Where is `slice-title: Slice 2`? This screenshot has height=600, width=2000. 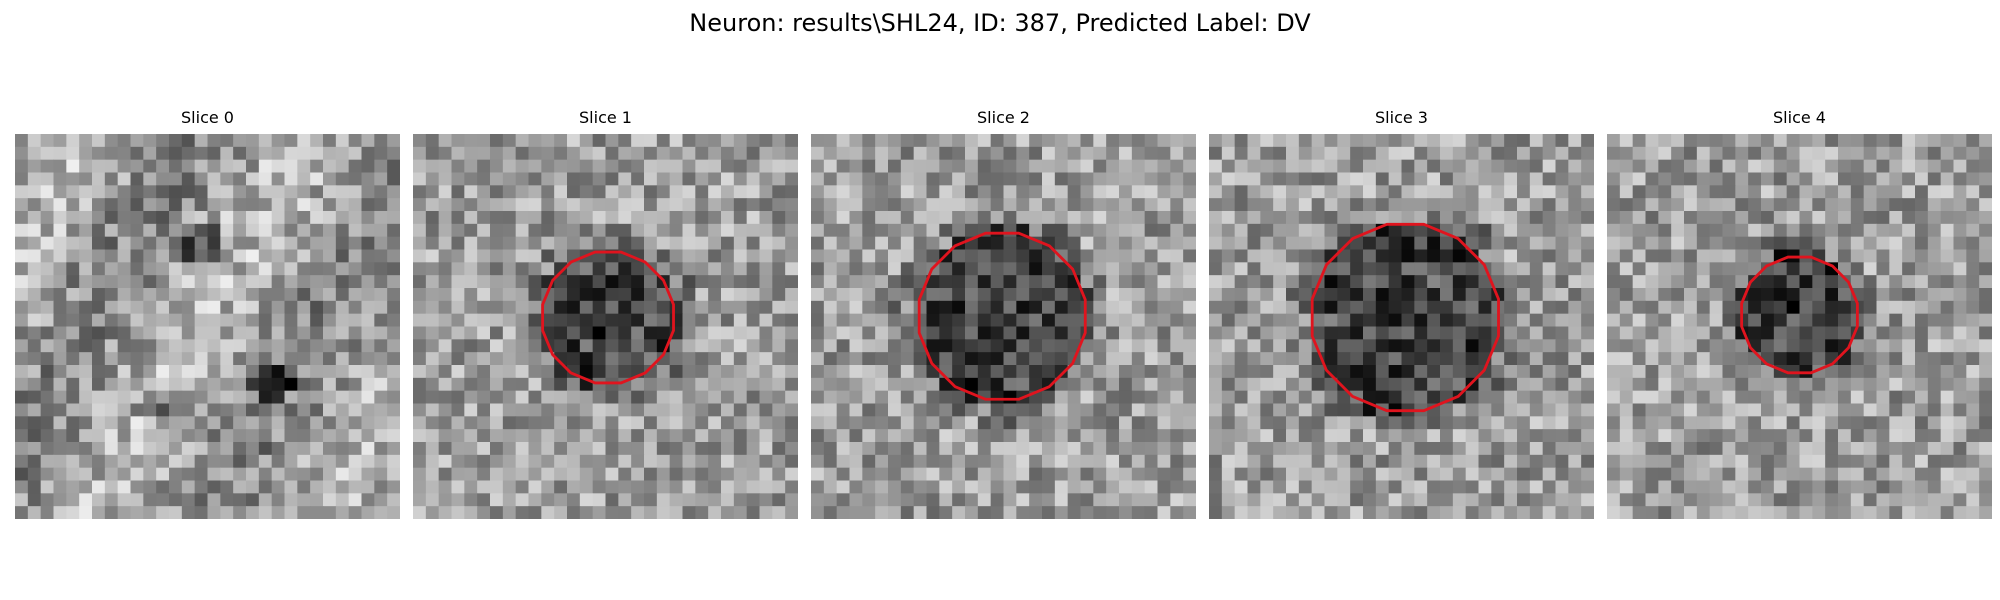
slice-title: Slice 2 is located at coordinates (1003, 117).